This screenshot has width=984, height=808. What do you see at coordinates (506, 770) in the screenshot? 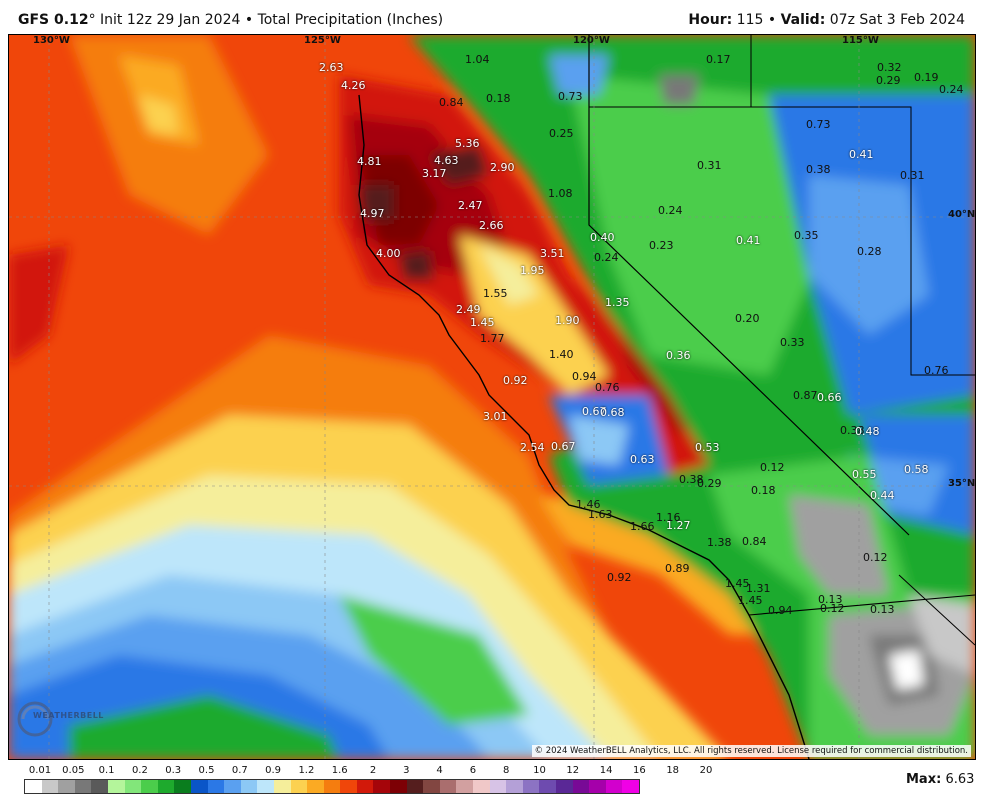
I see `legend-tick-label: 8` at bounding box center [506, 770].